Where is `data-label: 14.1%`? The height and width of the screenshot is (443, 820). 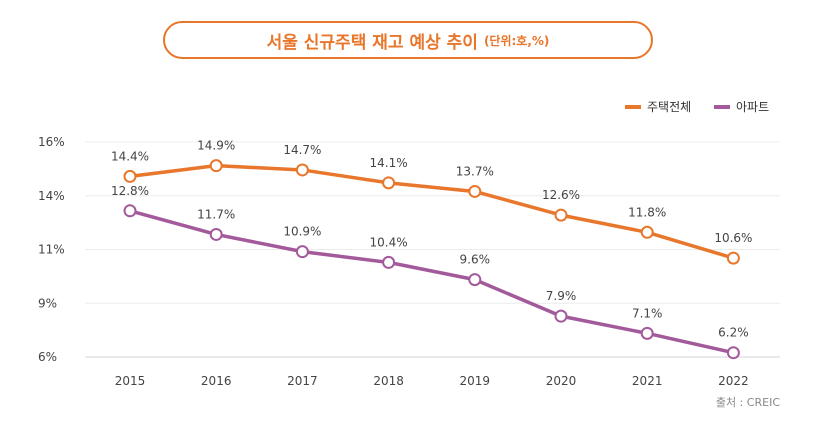 data-label: 14.1% is located at coordinates (389, 163).